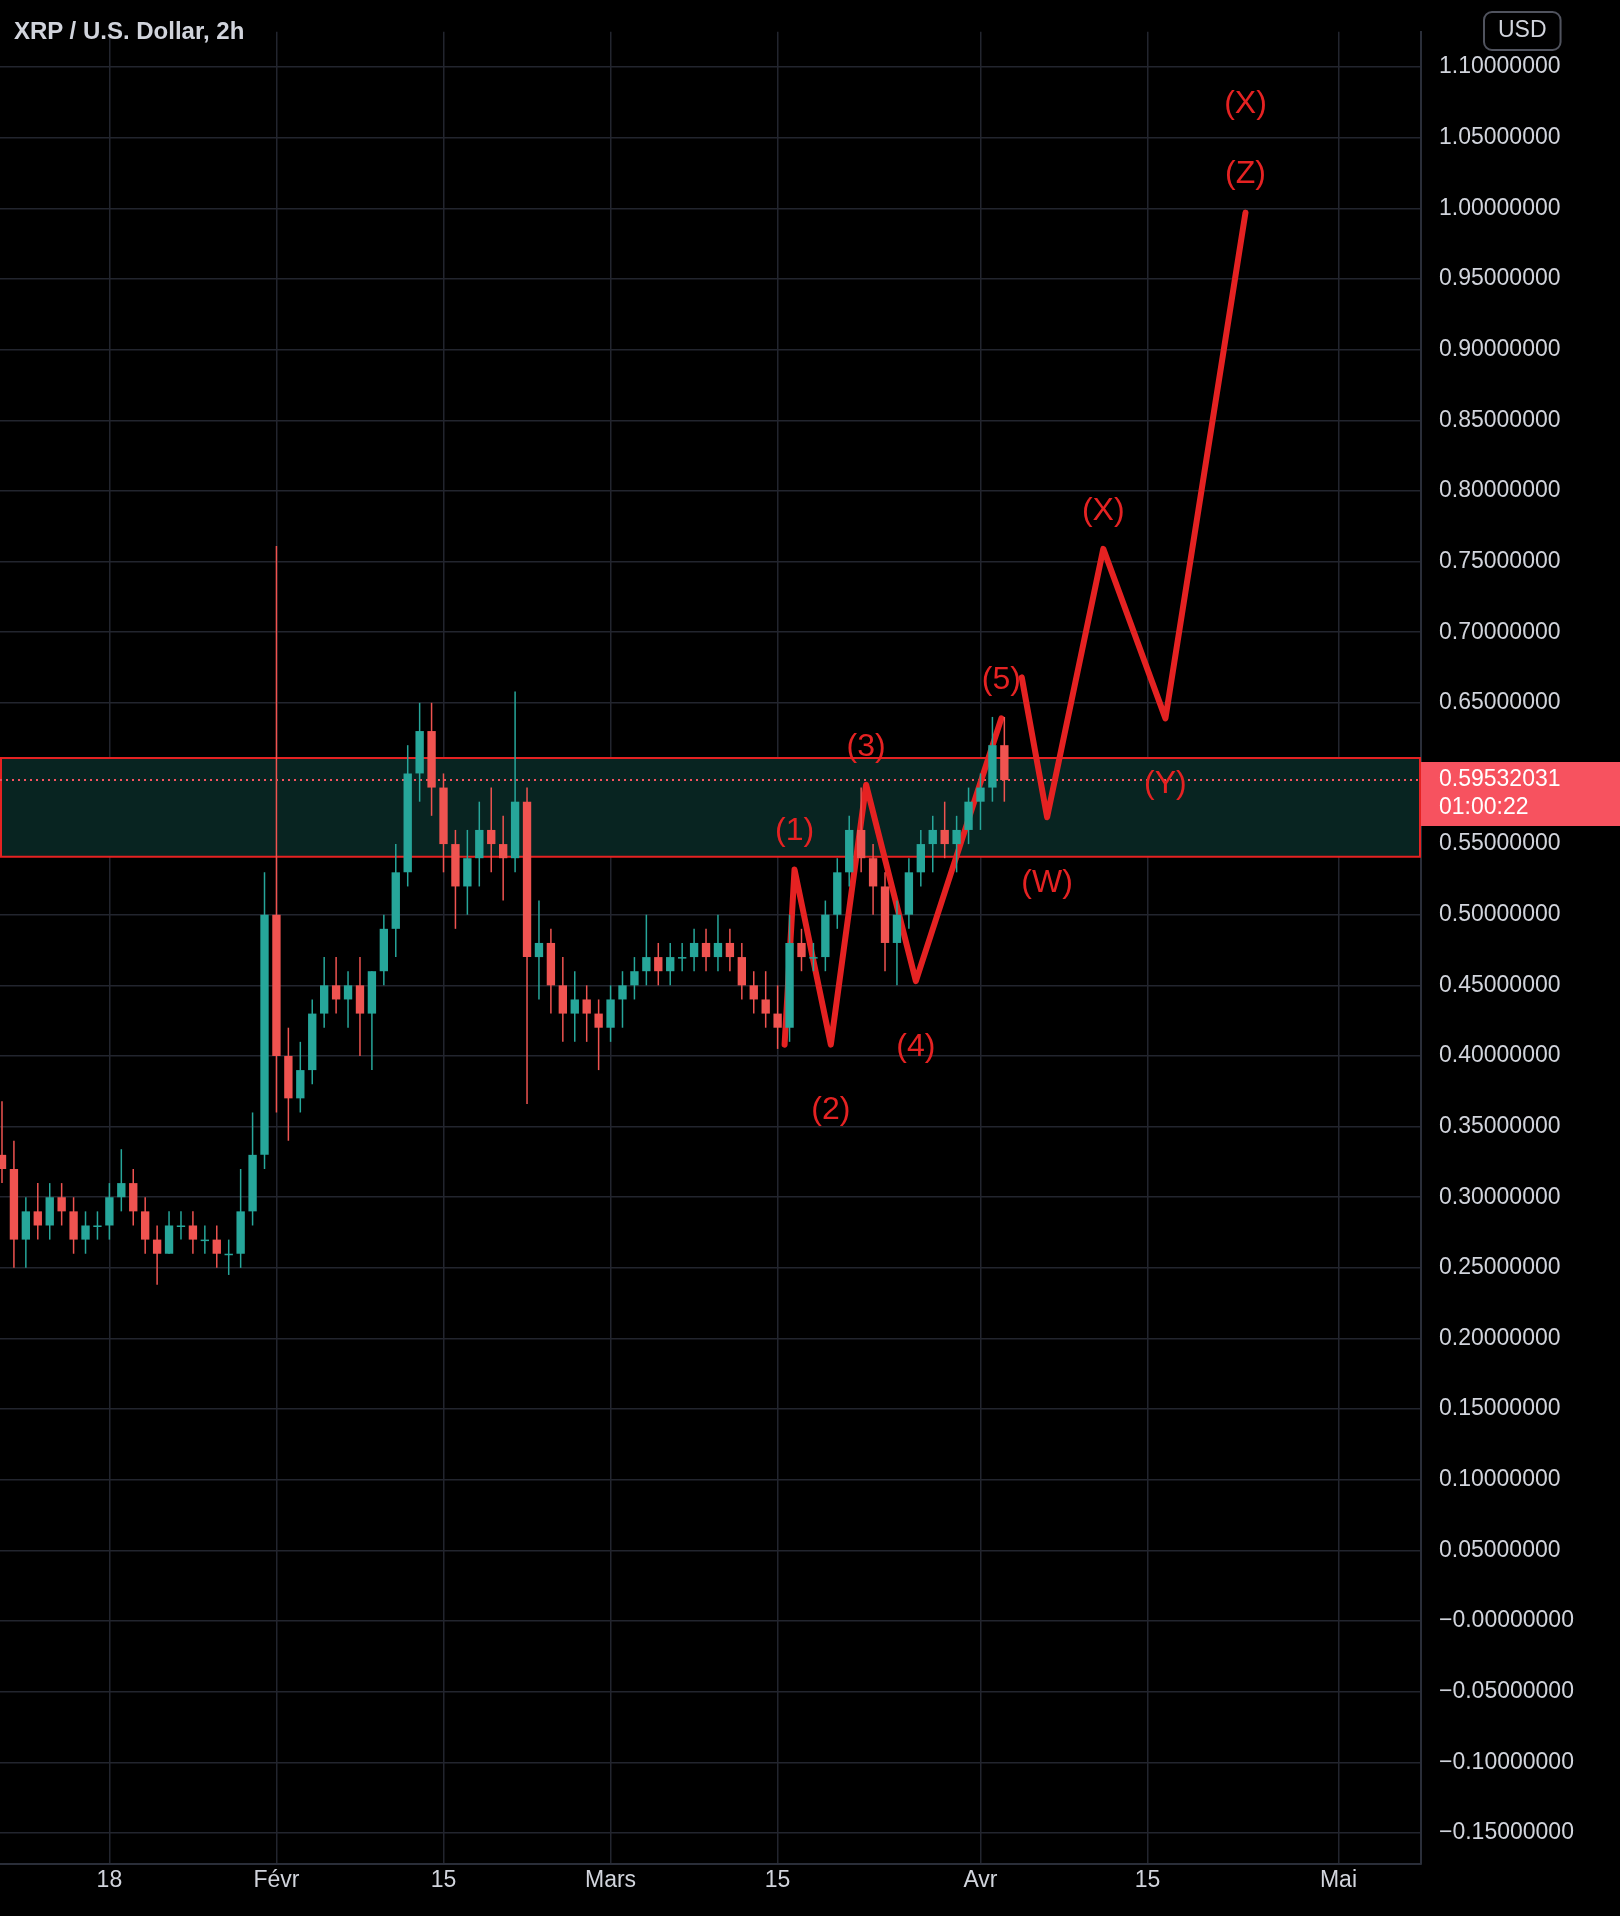 Image resolution: width=1620 pixels, height=1916 pixels. What do you see at coordinates (1500, 701) in the screenshot?
I see `y-tick-label: 0.65000000` at bounding box center [1500, 701].